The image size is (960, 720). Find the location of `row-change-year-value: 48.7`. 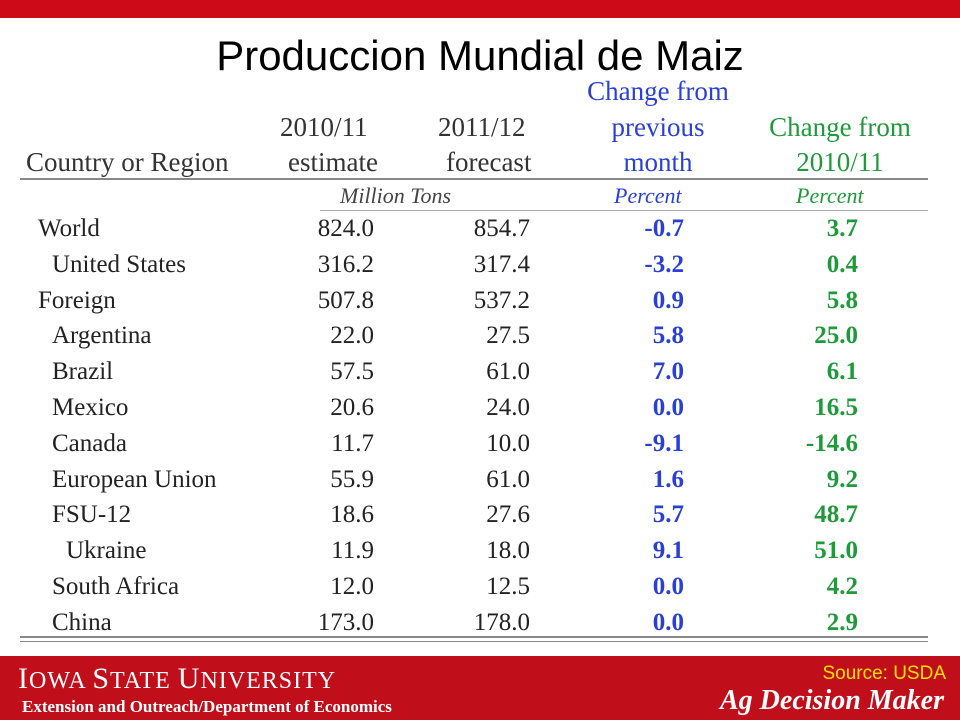

row-change-year-value: 48.7 is located at coordinates (836, 515).